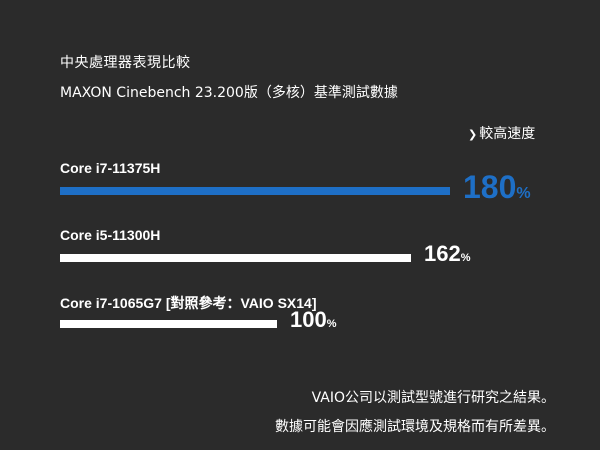 This screenshot has width=600, height=450. What do you see at coordinates (490, 187) in the screenshot?
I see `value-number: 180` at bounding box center [490, 187].